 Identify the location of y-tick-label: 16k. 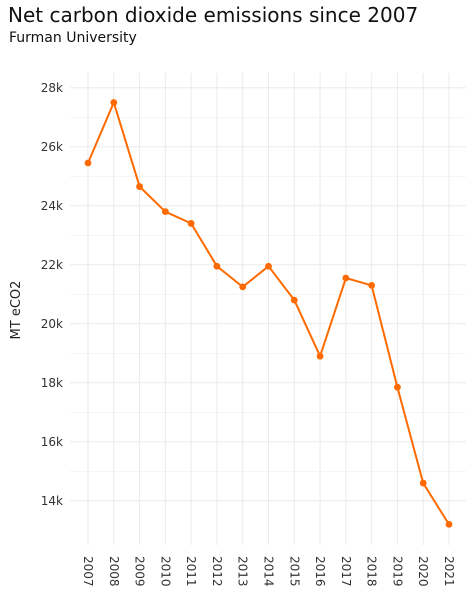
(52, 442).